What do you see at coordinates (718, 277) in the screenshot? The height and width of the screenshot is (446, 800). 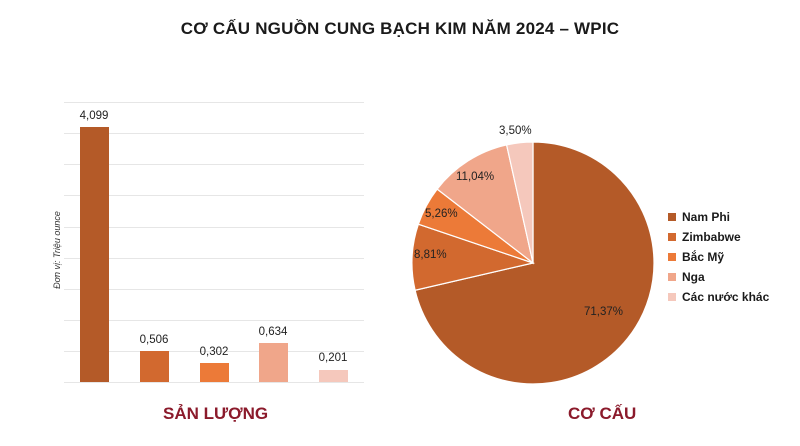 I see `legend-item-nga: Nga` at bounding box center [718, 277].